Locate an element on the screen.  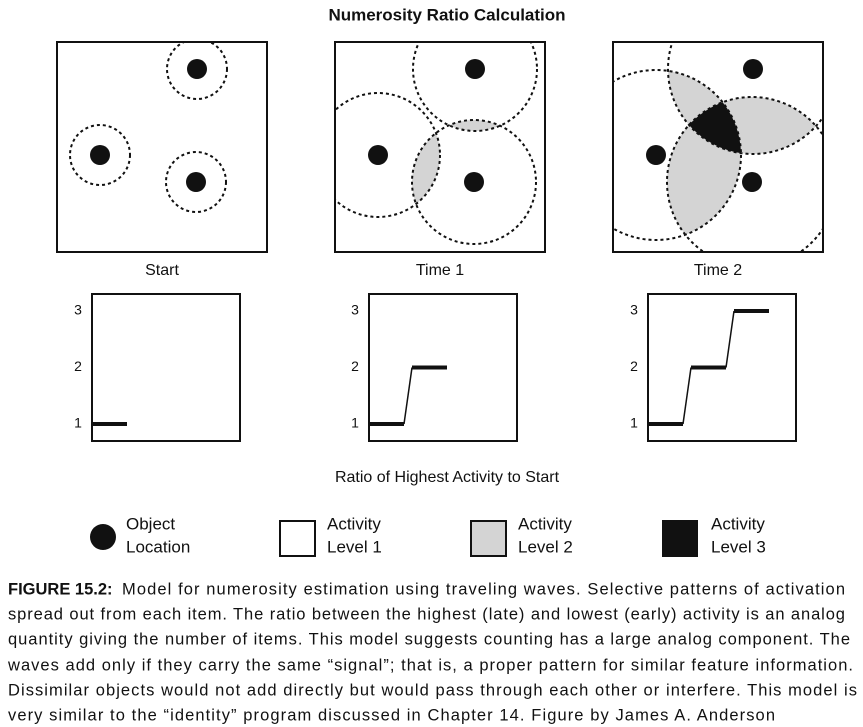
legend-dot is located at coordinates (103, 537).